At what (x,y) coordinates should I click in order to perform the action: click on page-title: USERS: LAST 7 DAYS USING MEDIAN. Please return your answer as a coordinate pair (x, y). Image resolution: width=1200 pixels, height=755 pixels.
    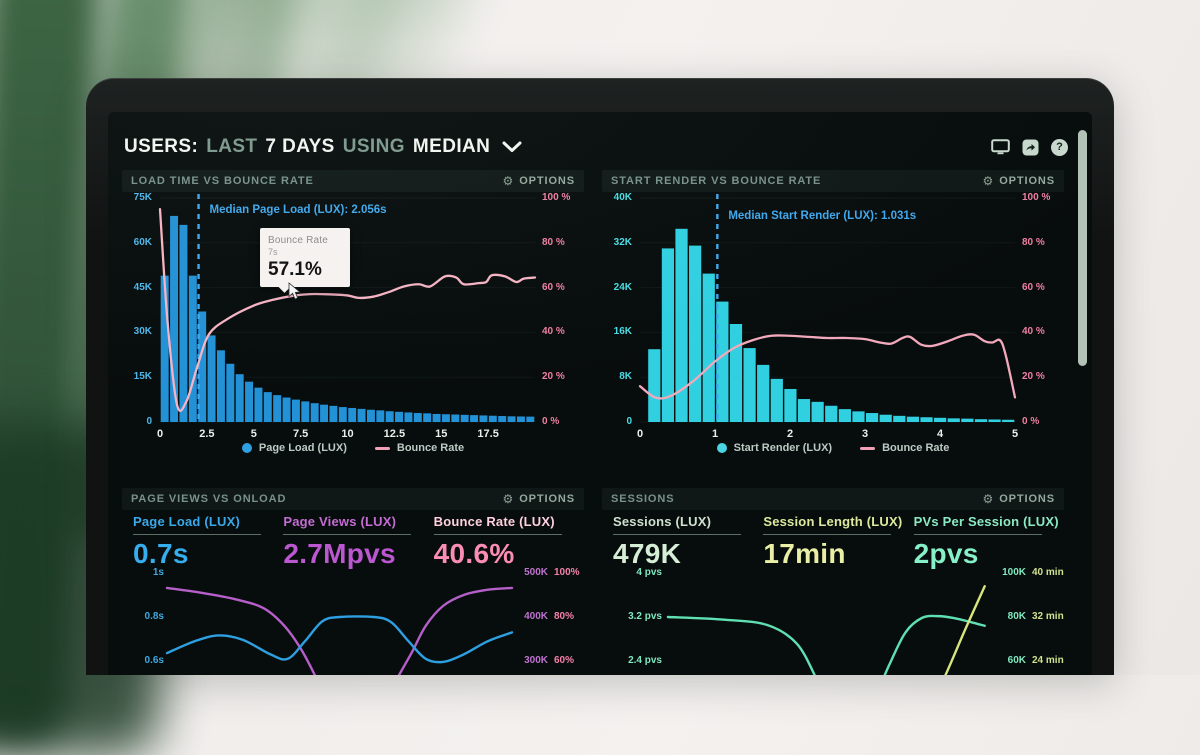
    Looking at the image, I should click on (323, 147).